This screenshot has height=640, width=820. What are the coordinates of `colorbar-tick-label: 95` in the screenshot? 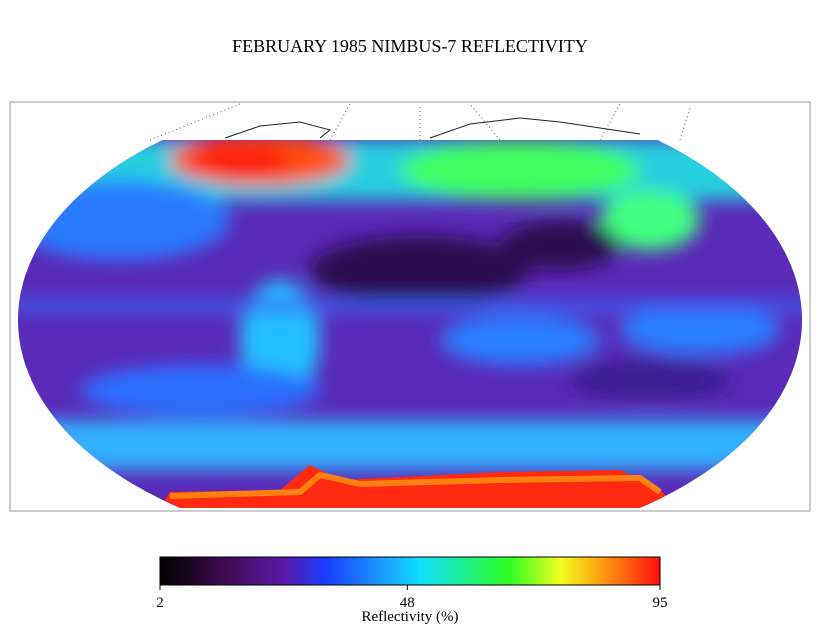 It's located at (660, 603).